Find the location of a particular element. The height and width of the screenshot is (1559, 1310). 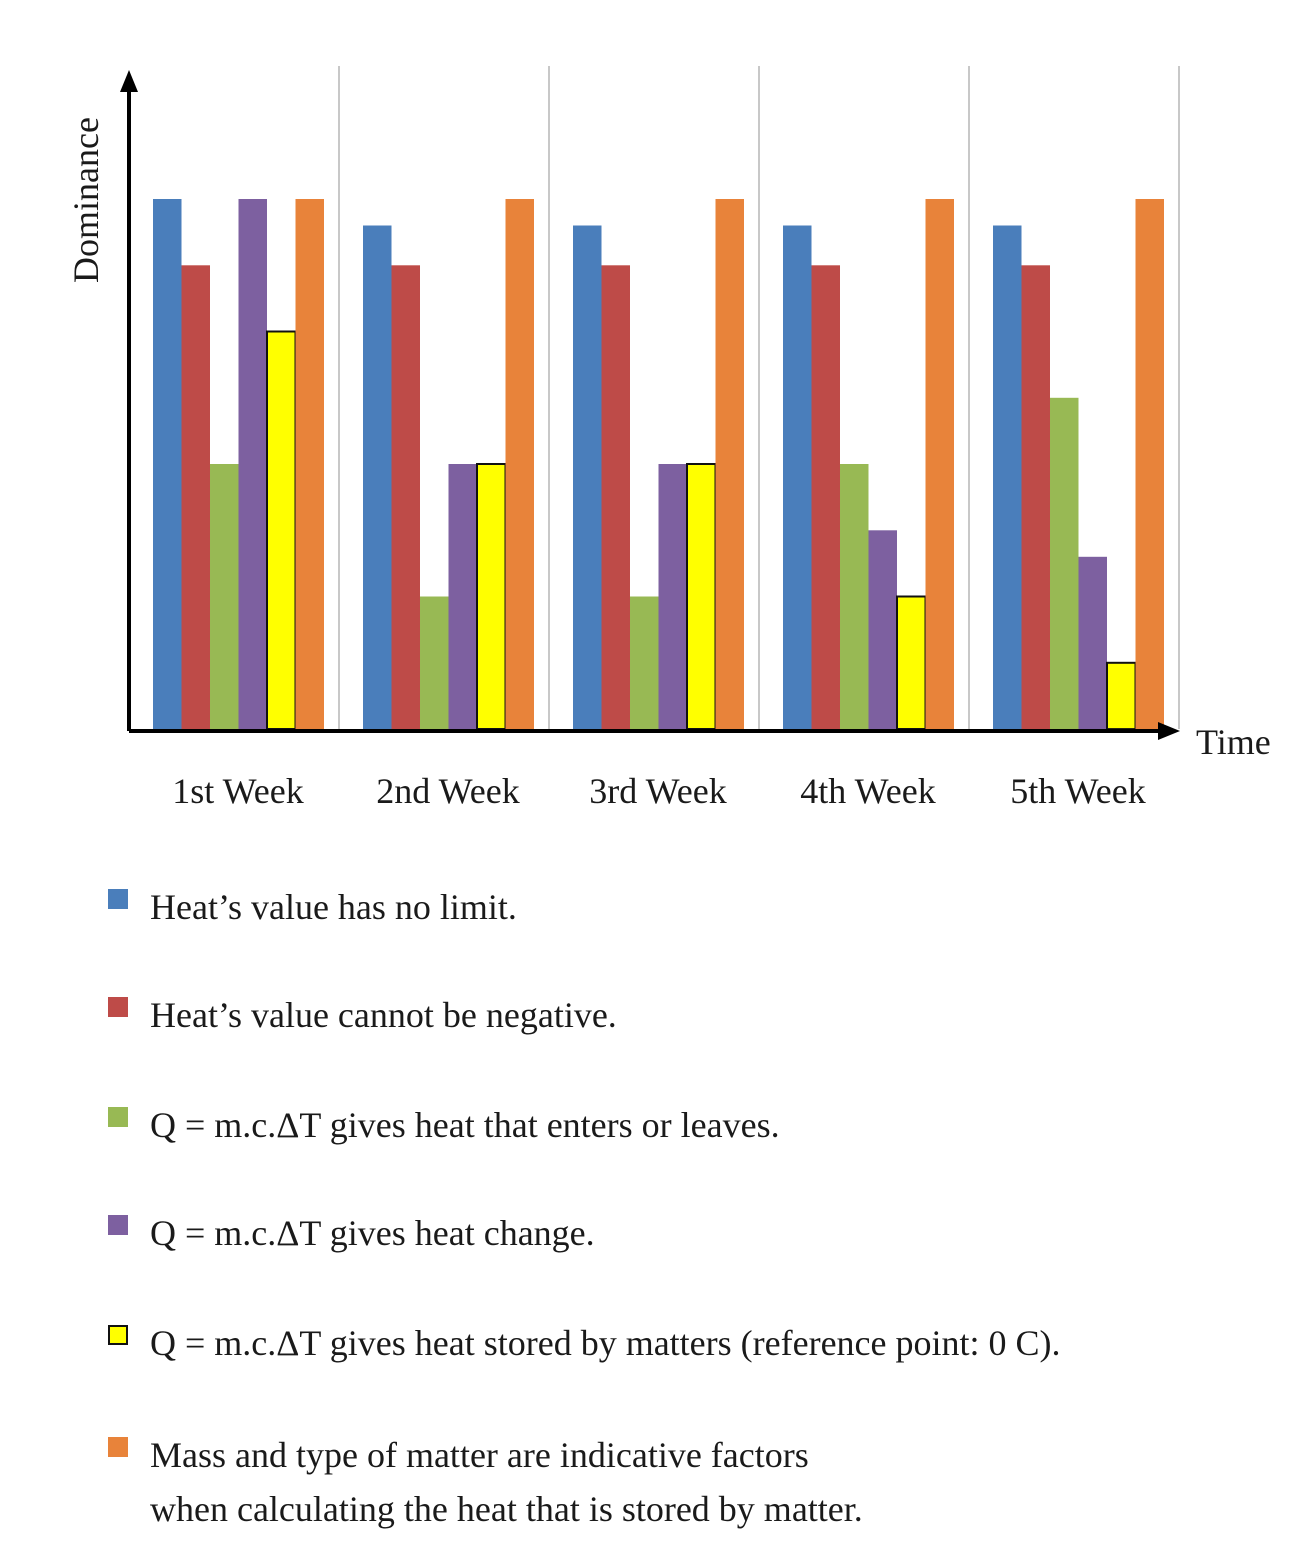

x-tick-label: 2nd Week is located at coordinates (447, 791).